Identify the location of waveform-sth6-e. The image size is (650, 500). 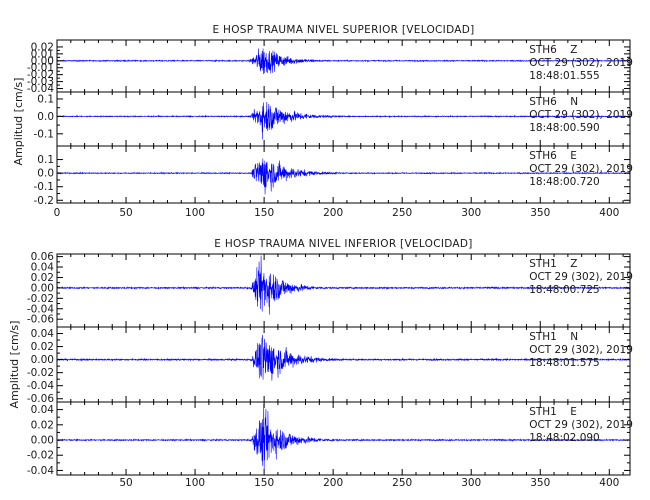
(343, 176).